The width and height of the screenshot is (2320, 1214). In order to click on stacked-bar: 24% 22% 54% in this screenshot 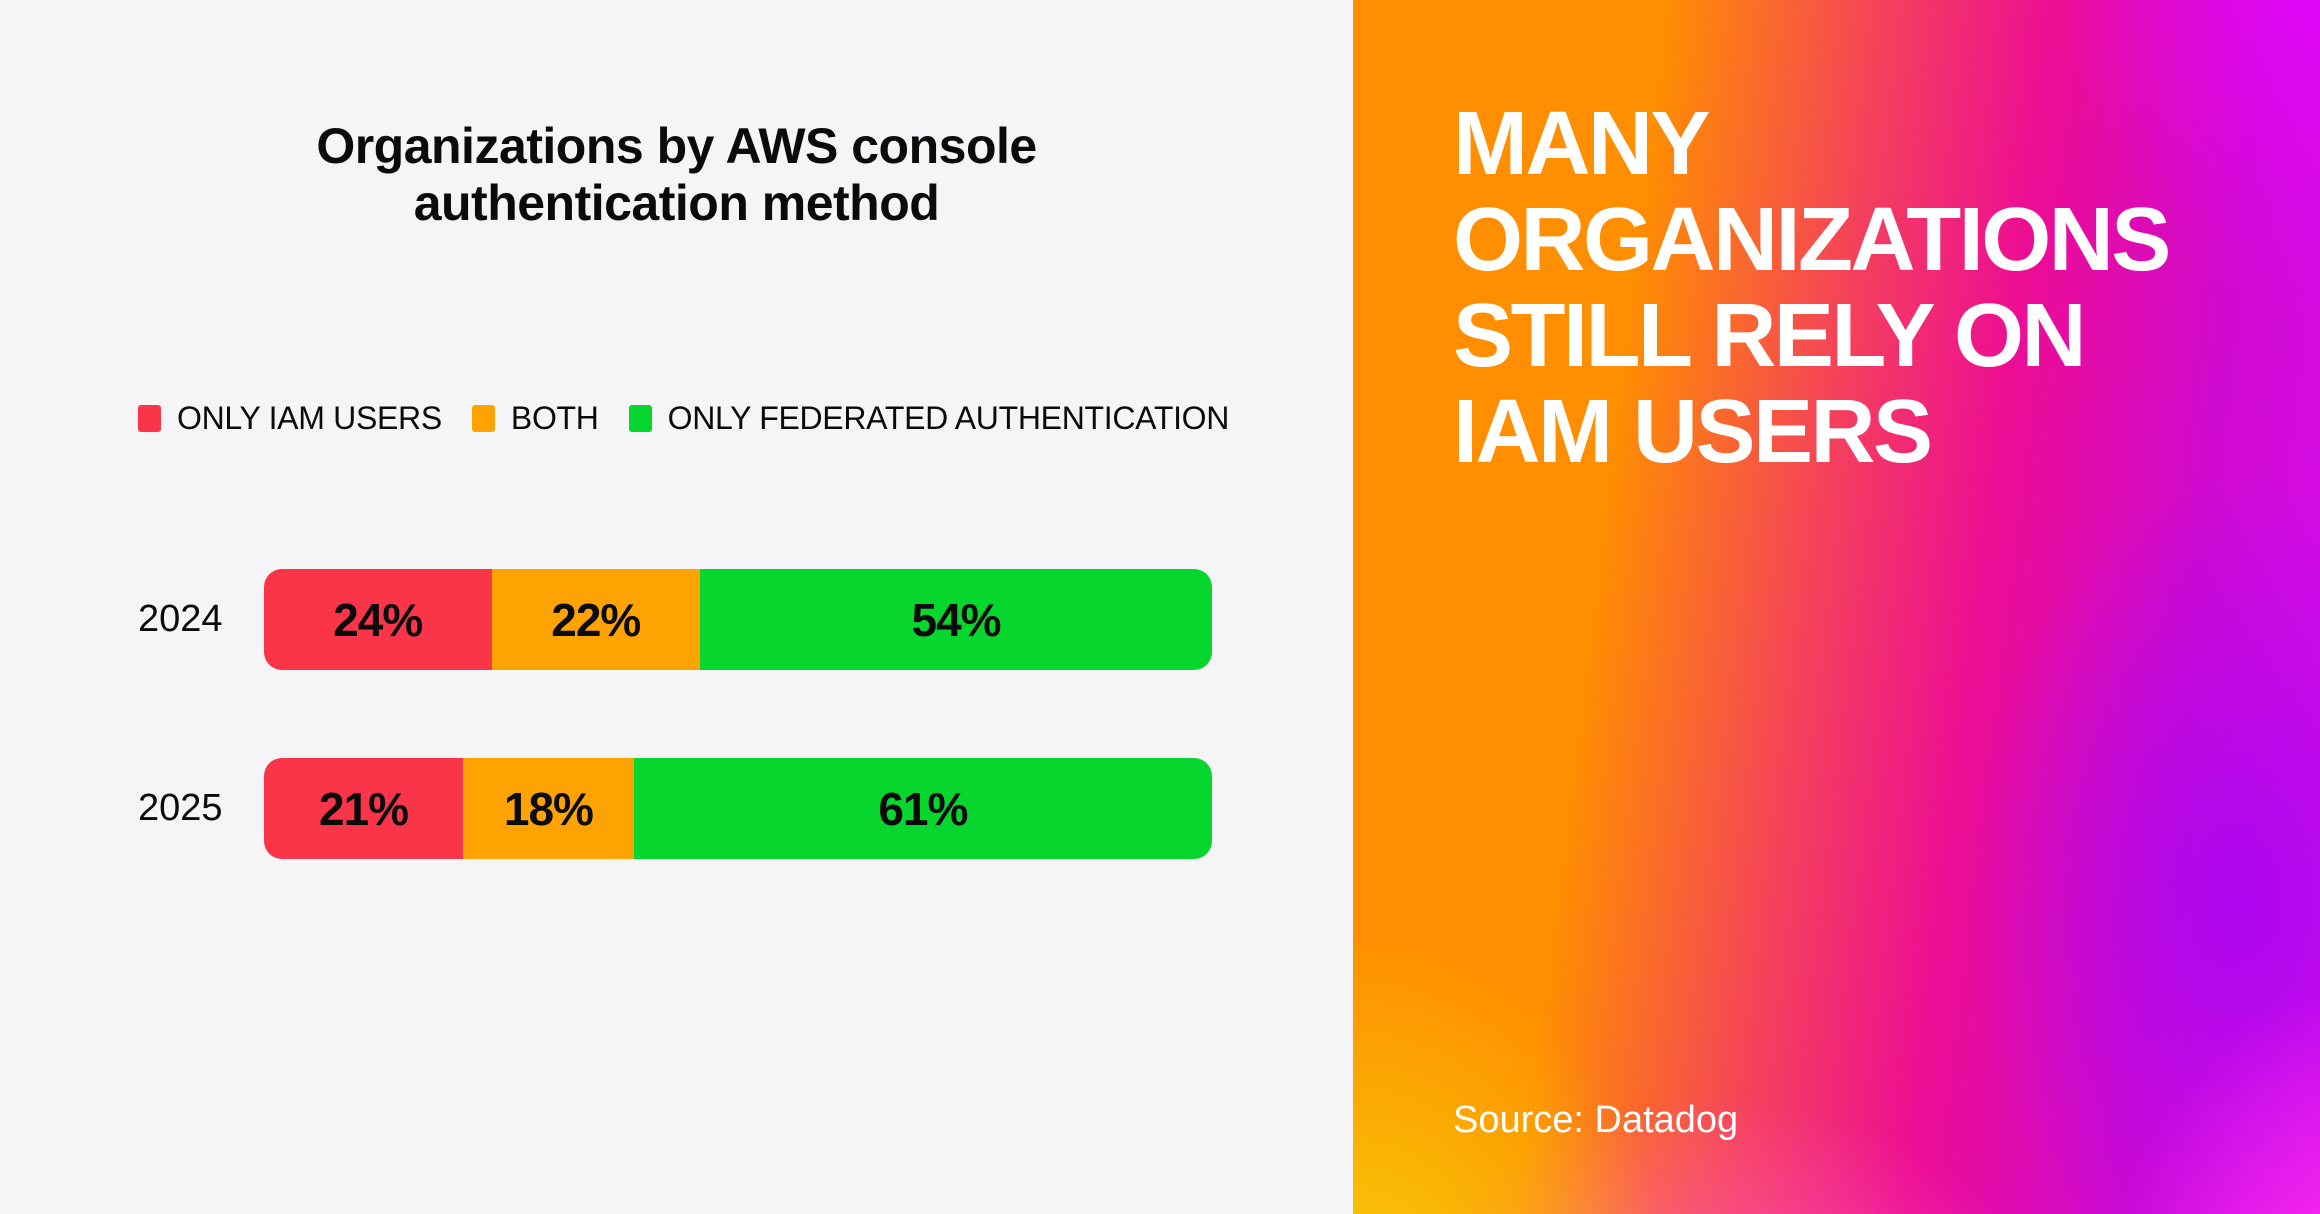, I will do `click(738, 619)`.